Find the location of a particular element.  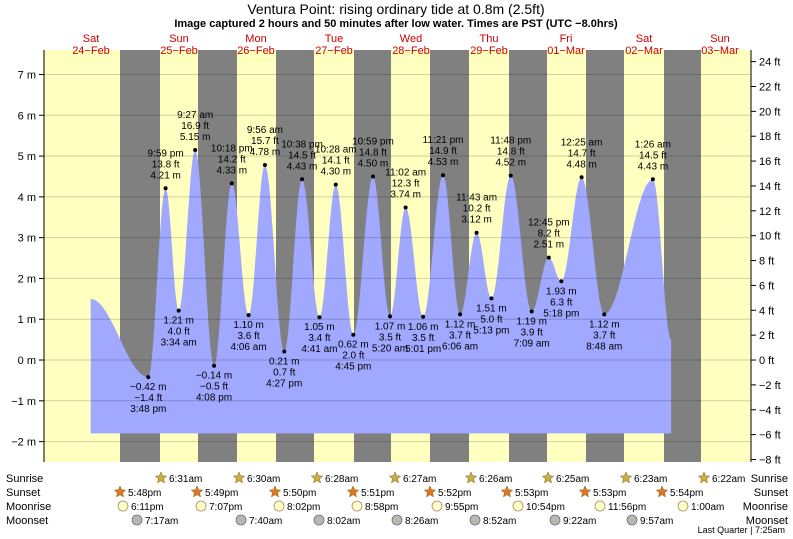

y-tick-label-m: −1 m is located at coordinates (23, 402).